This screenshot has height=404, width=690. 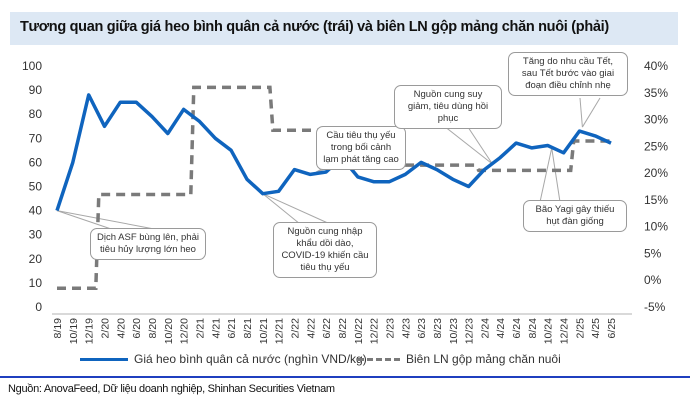 I want to click on x-tick-label: 6/24, so click(x=517, y=328).